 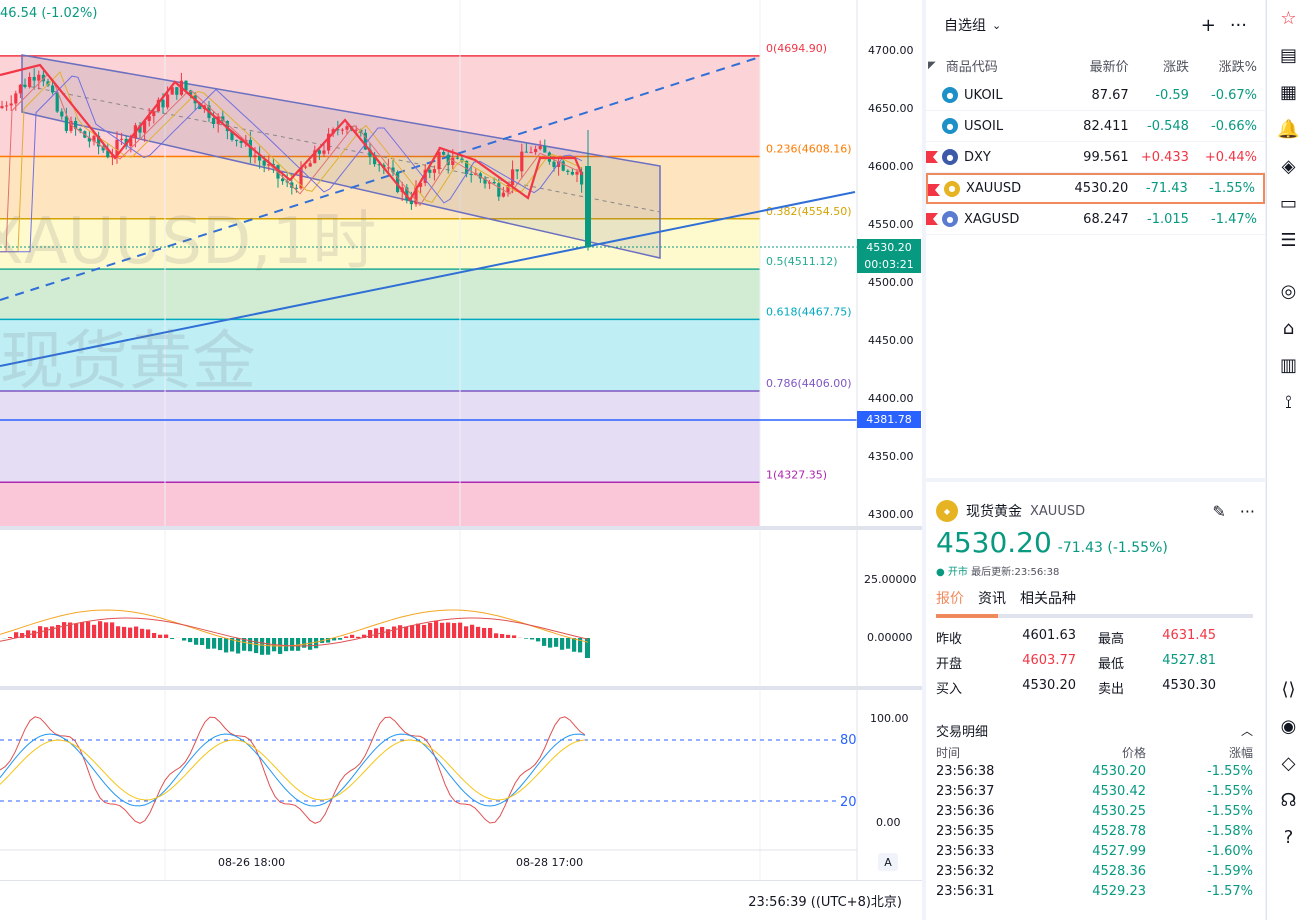 What do you see at coordinates (1208, 25) in the screenshot?
I see `add-symbol-icon: +` at bounding box center [1208, 25].